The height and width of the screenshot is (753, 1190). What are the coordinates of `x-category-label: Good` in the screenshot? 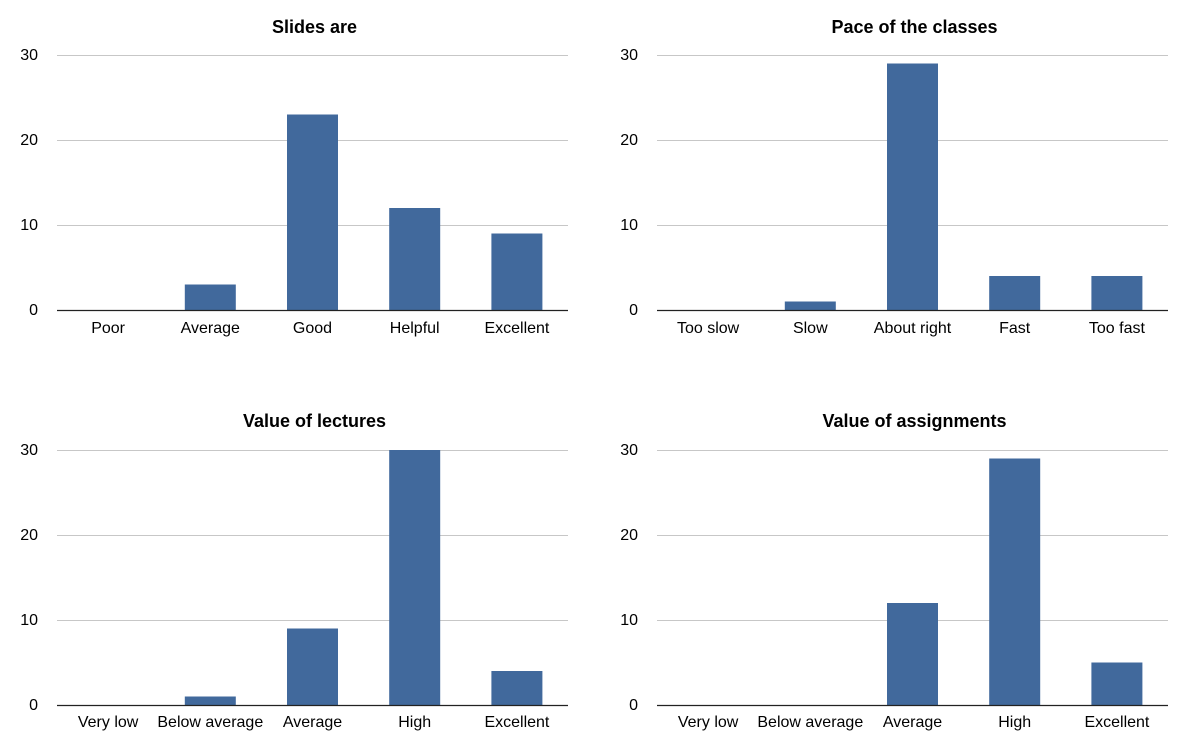 It's located at (312, 328).